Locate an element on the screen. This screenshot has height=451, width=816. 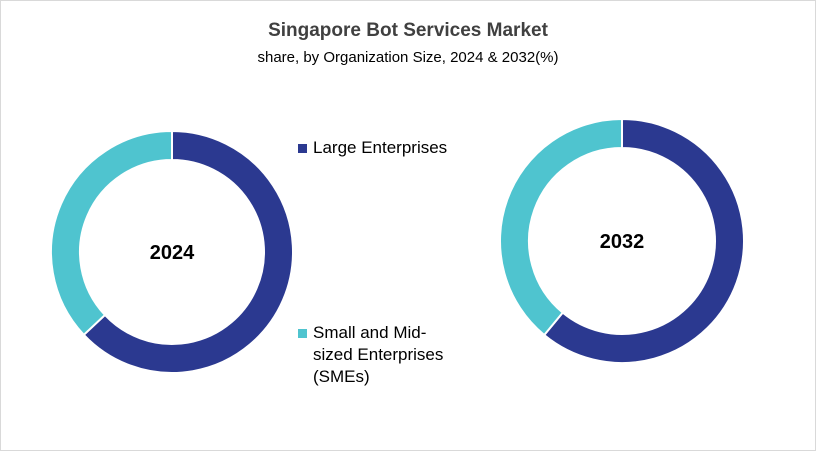
donut-slice-2032-large-enterprises is located at coordinates (643, 240).